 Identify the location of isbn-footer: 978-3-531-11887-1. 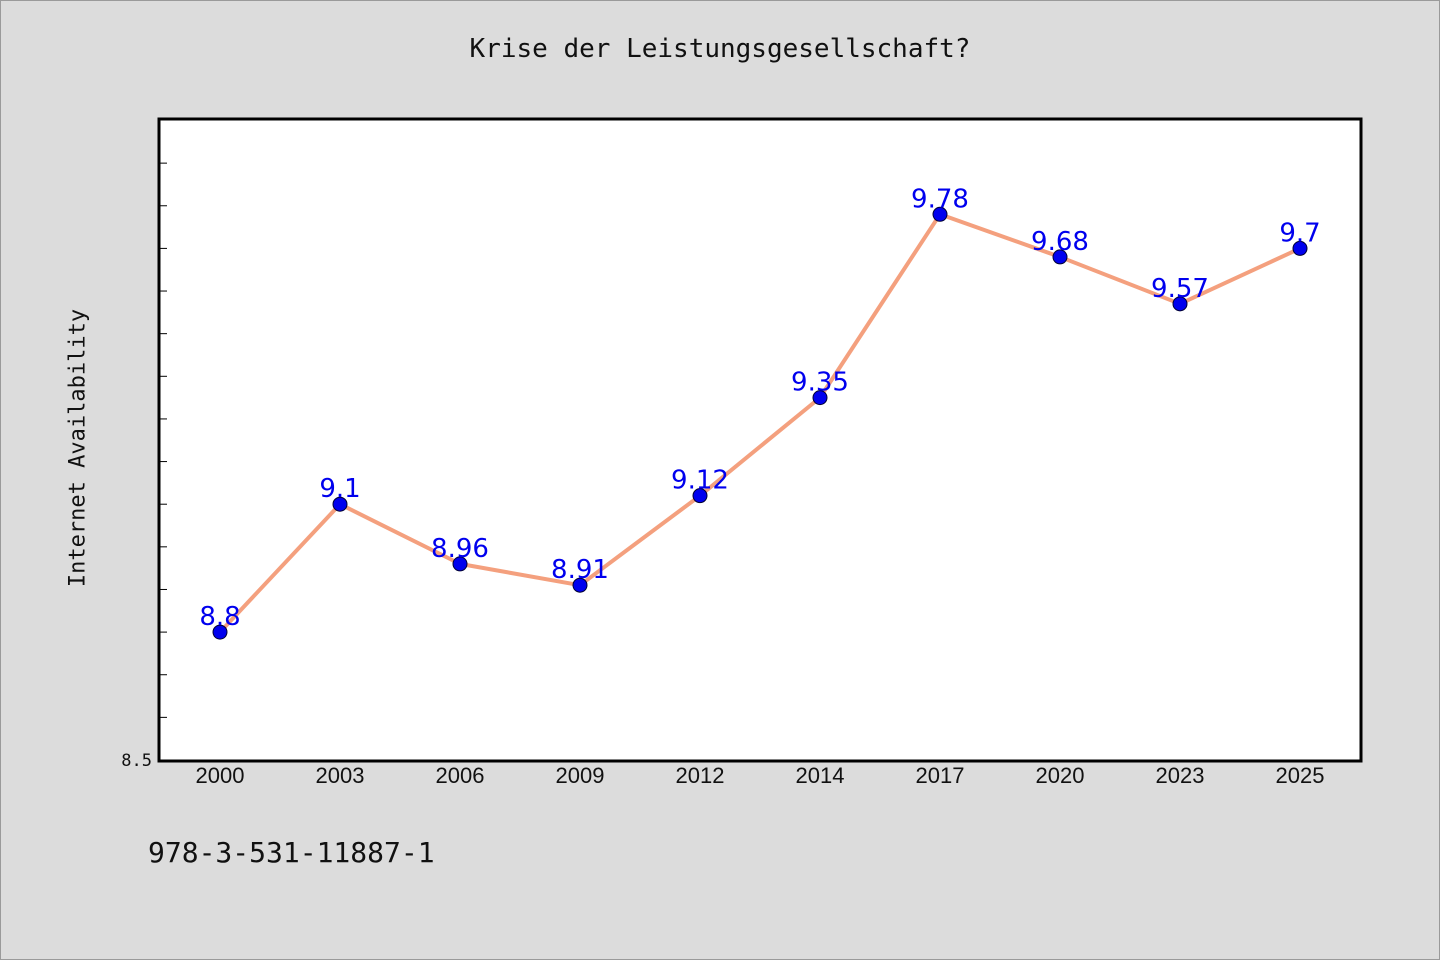
(291, 852).